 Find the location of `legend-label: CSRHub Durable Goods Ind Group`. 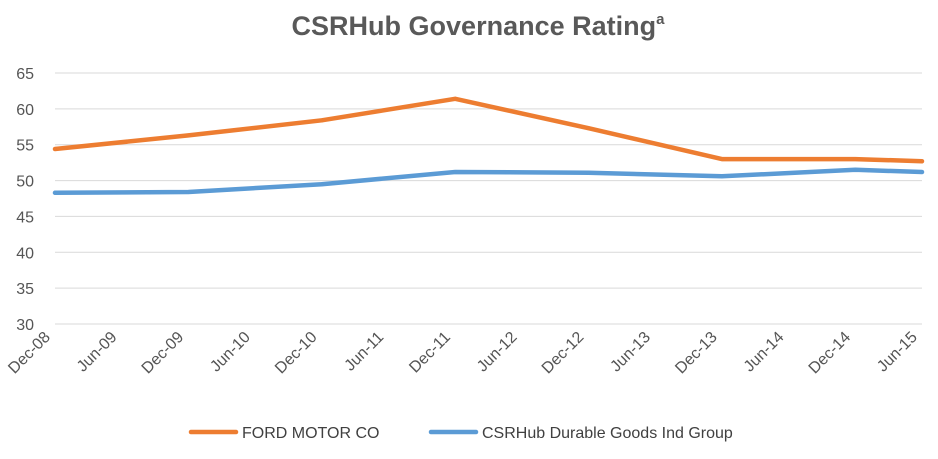

legend-label: CSRHub Durable Goods Ind Group is located at coordinates (607, 433).